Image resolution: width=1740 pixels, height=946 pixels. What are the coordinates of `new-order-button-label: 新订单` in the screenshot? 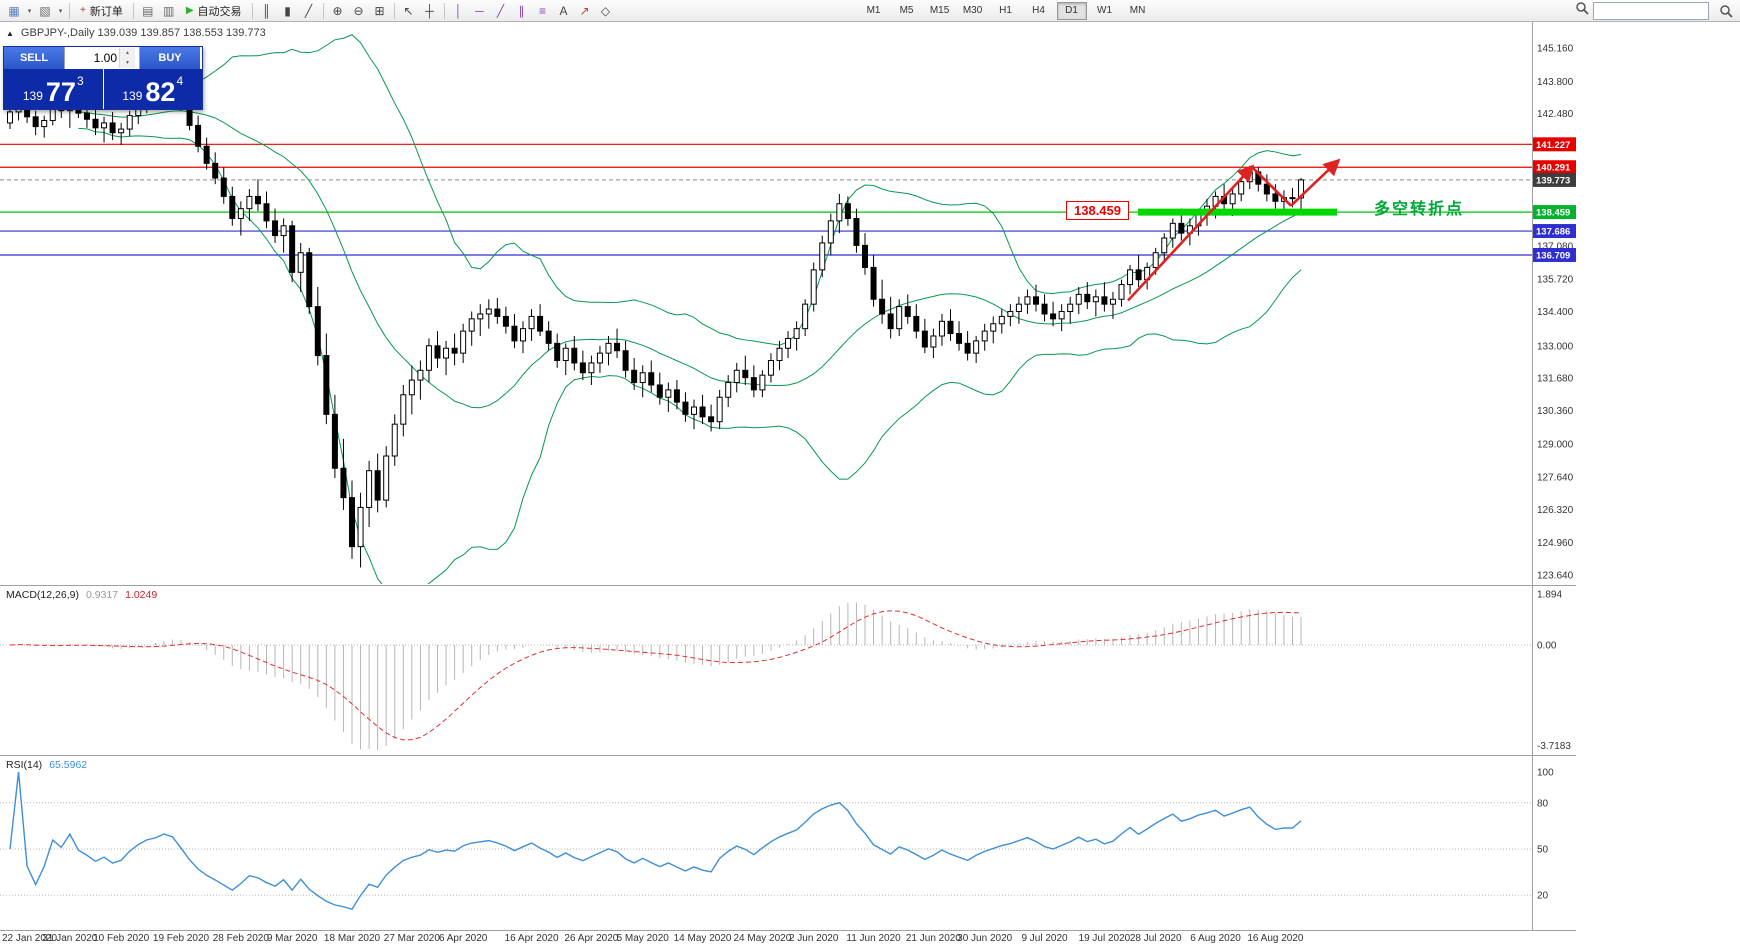 It's located at (106, 11).